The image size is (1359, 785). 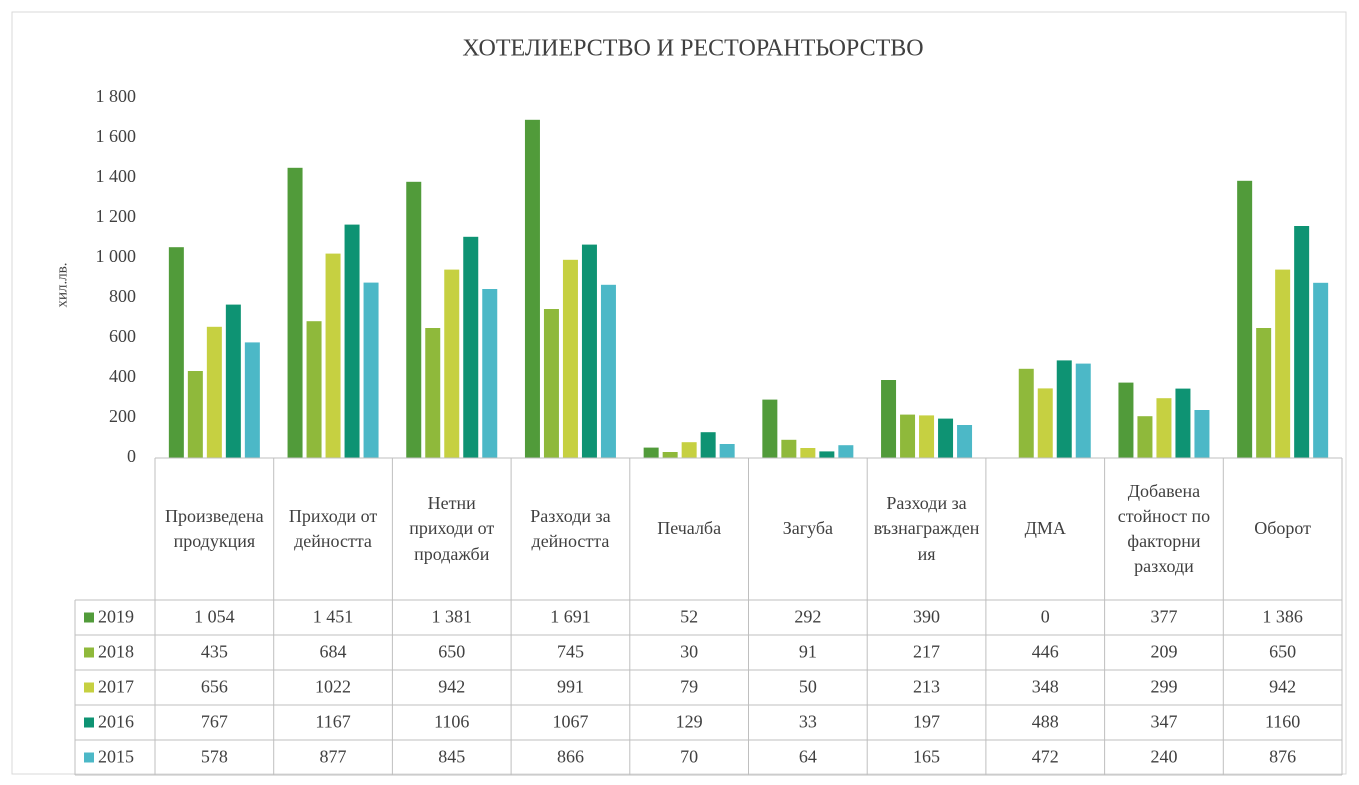 I want to click on table-value: 767, so click(x=214, y=722).